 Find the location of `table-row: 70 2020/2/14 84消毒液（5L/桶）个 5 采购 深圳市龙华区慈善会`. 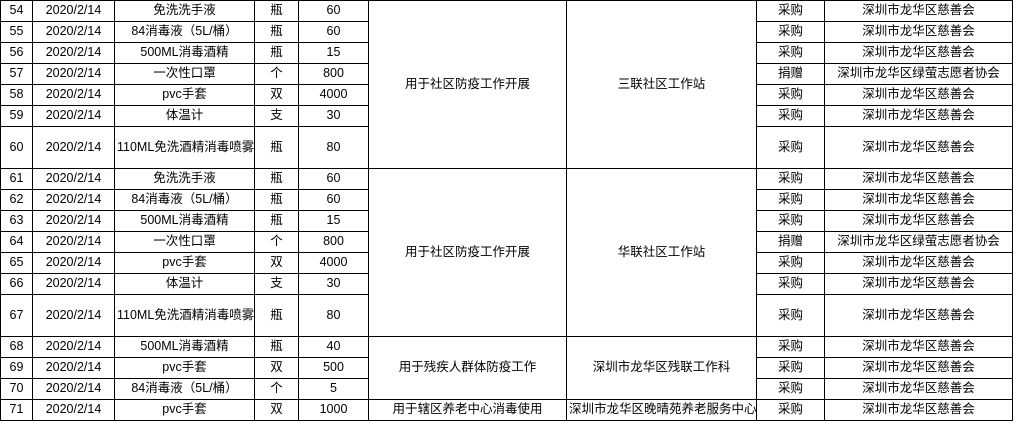

table-row: 70 2020/2/14 84消毒液（5L/桶）个 5 采购 深圳市龙华区慈善会 is located at coordinates (506, 389).